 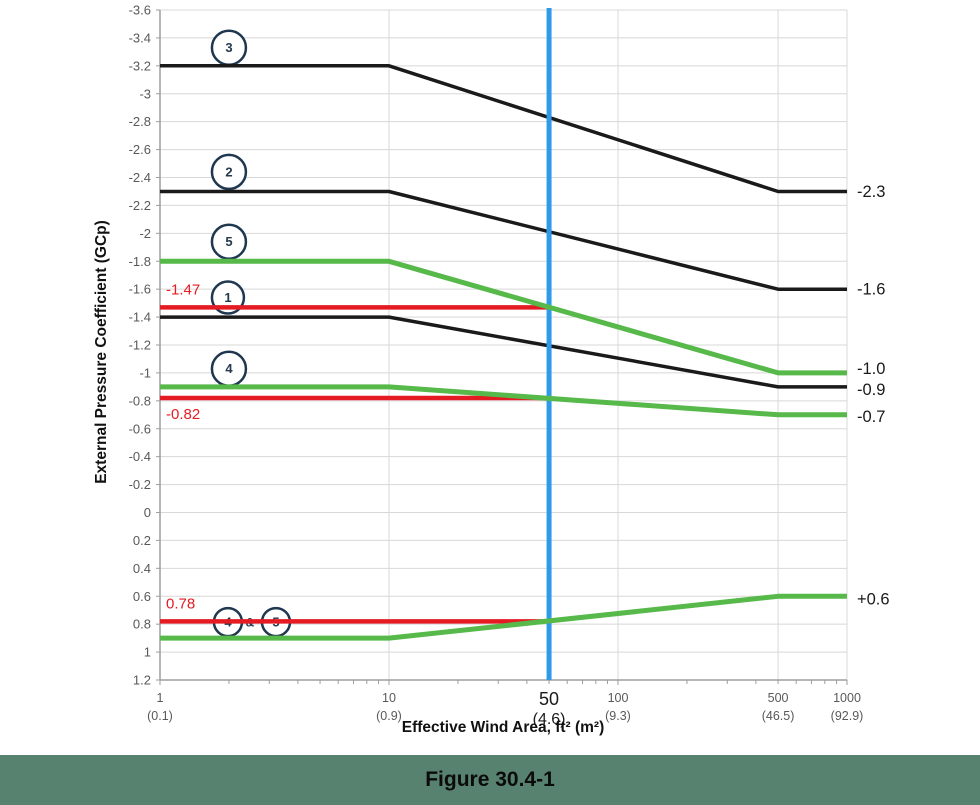 I want to click on x-axis-title: Effective Wind Area, ft² (m²), so click(x=503, y=727).